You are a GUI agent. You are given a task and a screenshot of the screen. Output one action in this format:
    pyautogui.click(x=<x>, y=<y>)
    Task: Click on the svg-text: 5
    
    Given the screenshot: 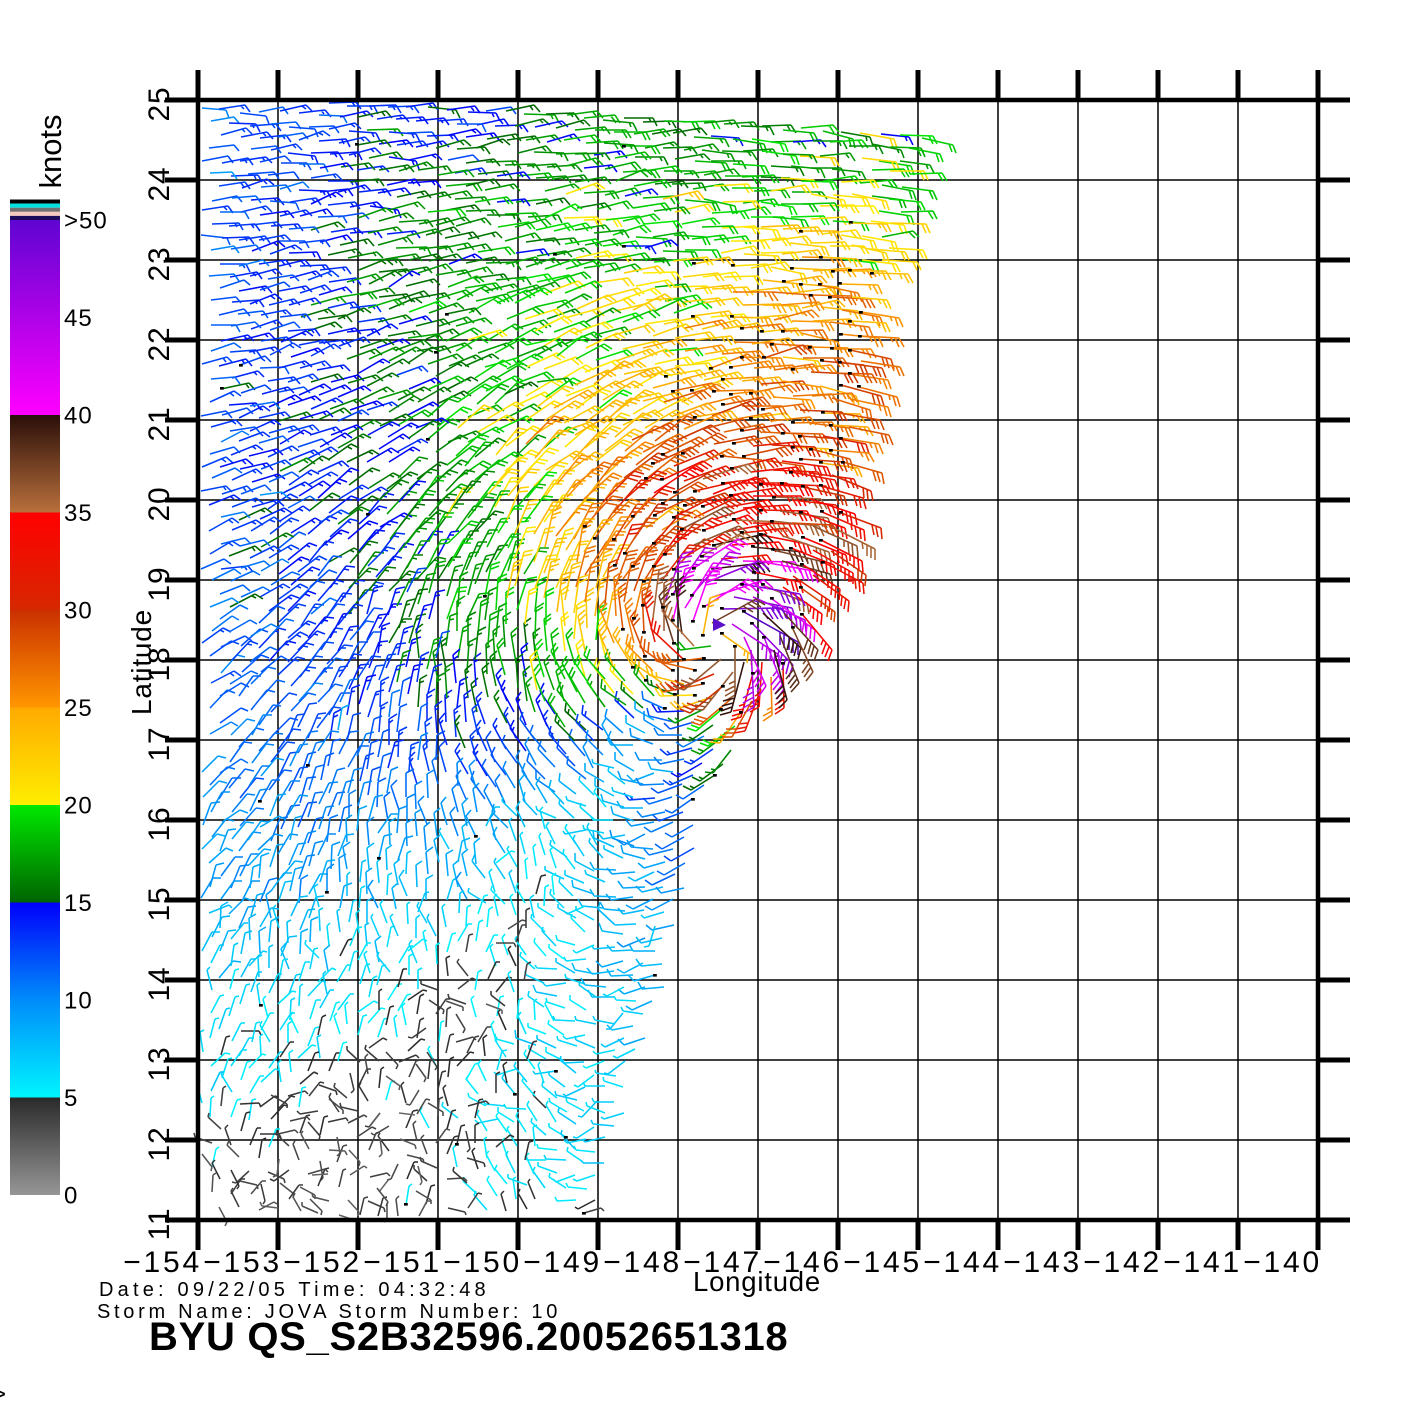 What is the action you would take?
    pyautogui.click(x=71, y=1098)
    